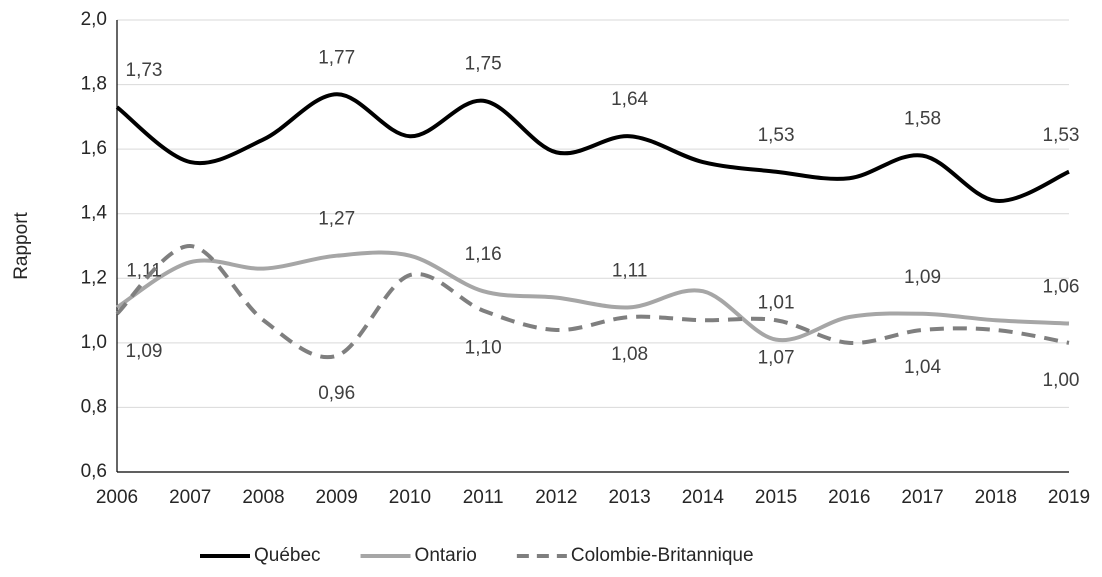 This screenshot has height=577, width=1102. Describe the element at coordinates (1061, 287) in the screenshot. I see `data-label: 1,06` at that location.